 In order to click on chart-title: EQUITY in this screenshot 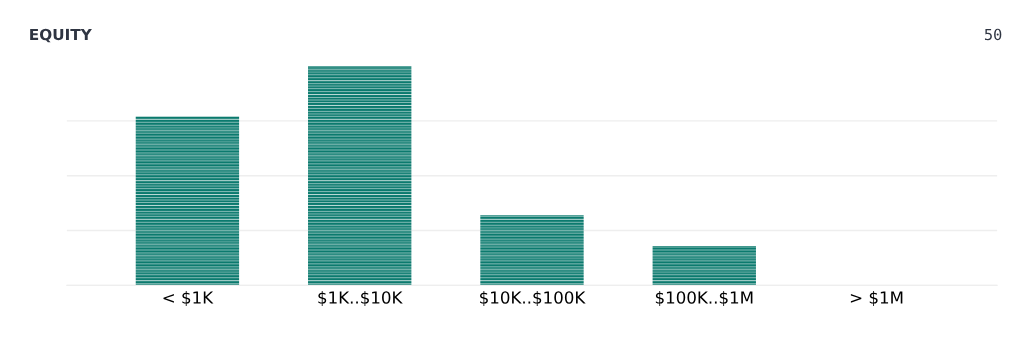, I will do `click(61, 35)`.